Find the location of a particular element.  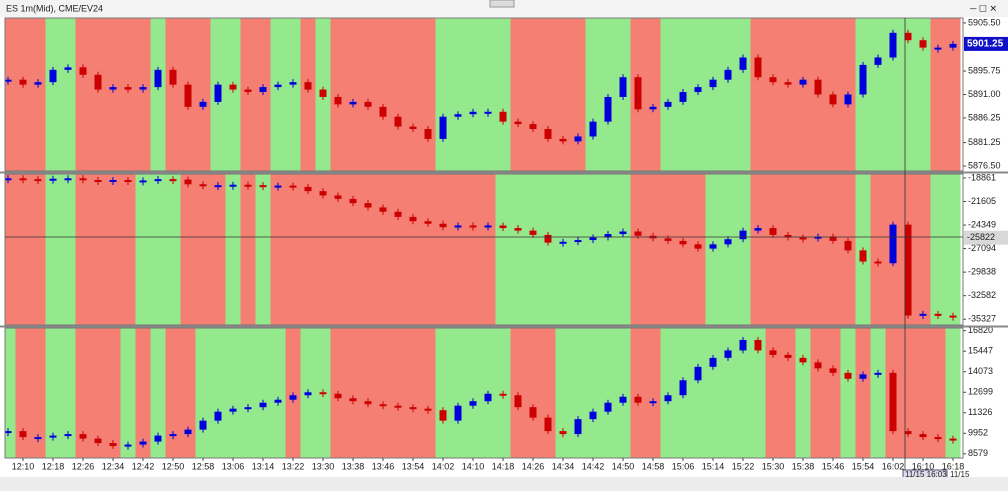

window-buttons: ─ ☐ ✕ is located at coordinates (983, 8).